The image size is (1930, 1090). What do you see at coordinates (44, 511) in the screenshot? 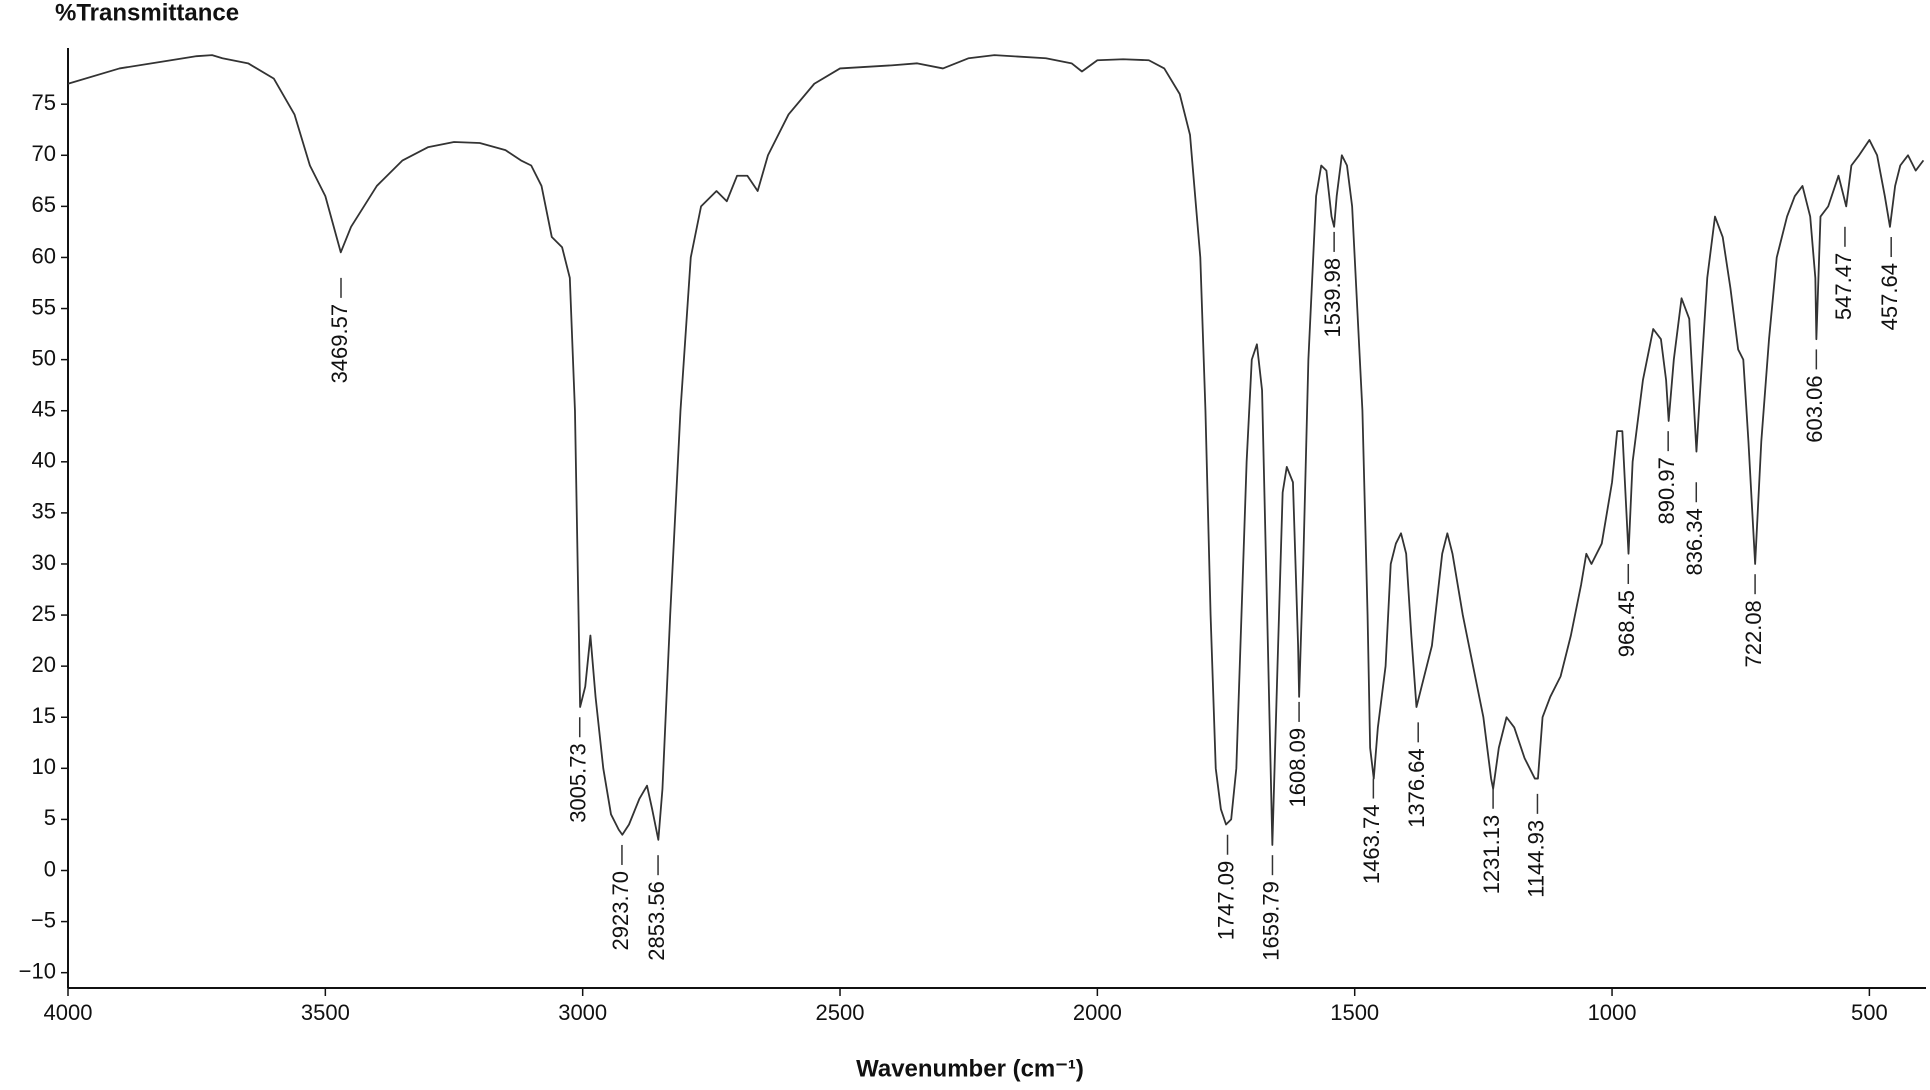
I see `y-tick-label: 35` at bounding box center [44, 511].